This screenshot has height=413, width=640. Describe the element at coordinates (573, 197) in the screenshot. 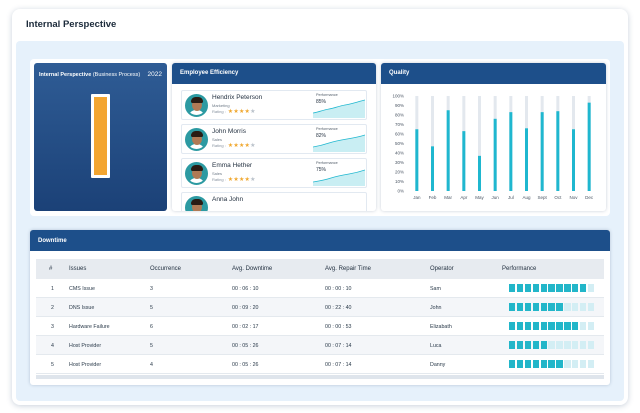

I see `x-tick-label: Nov` at that location.